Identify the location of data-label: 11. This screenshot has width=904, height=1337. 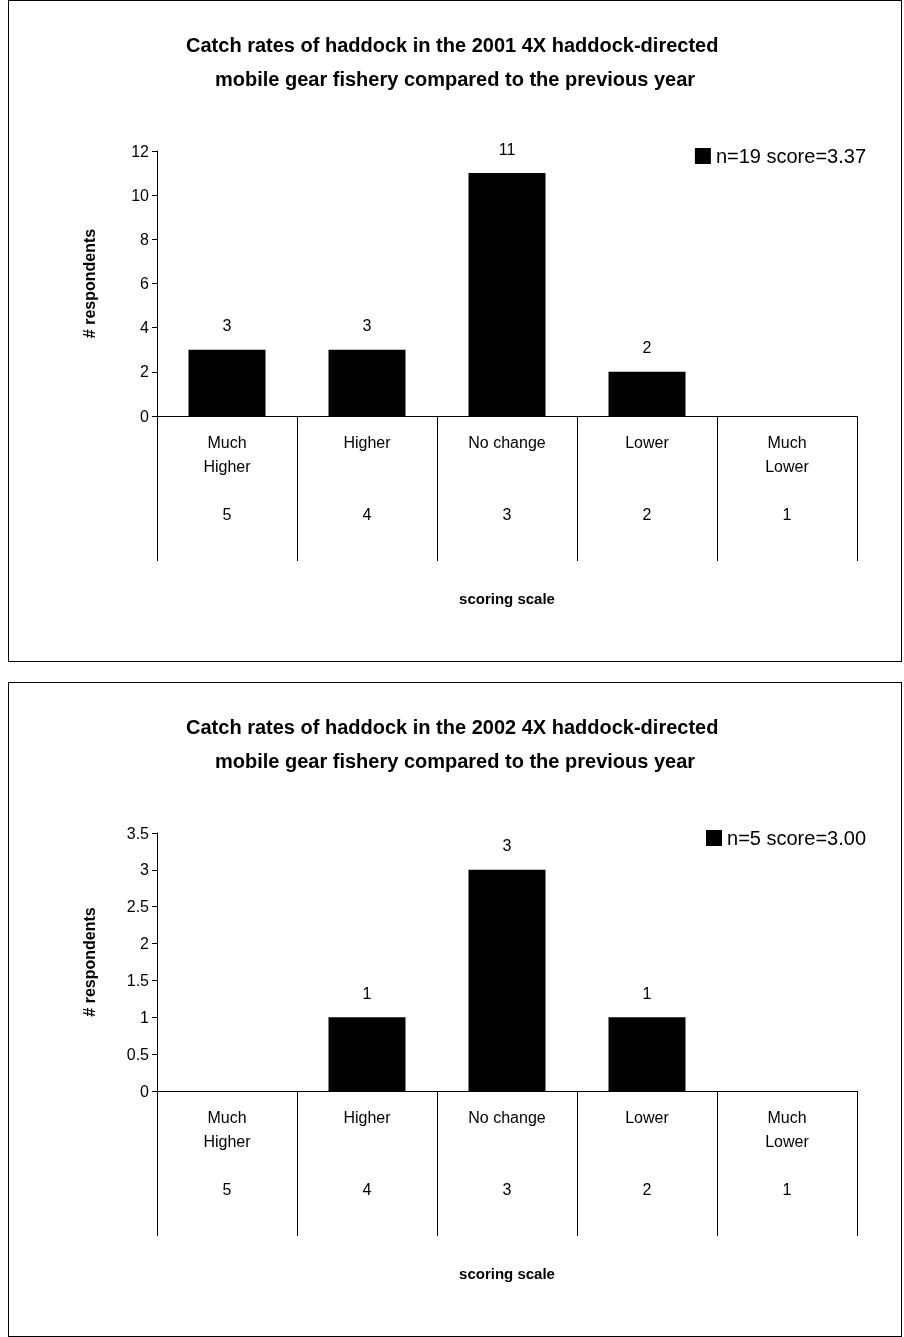
(507, 149).